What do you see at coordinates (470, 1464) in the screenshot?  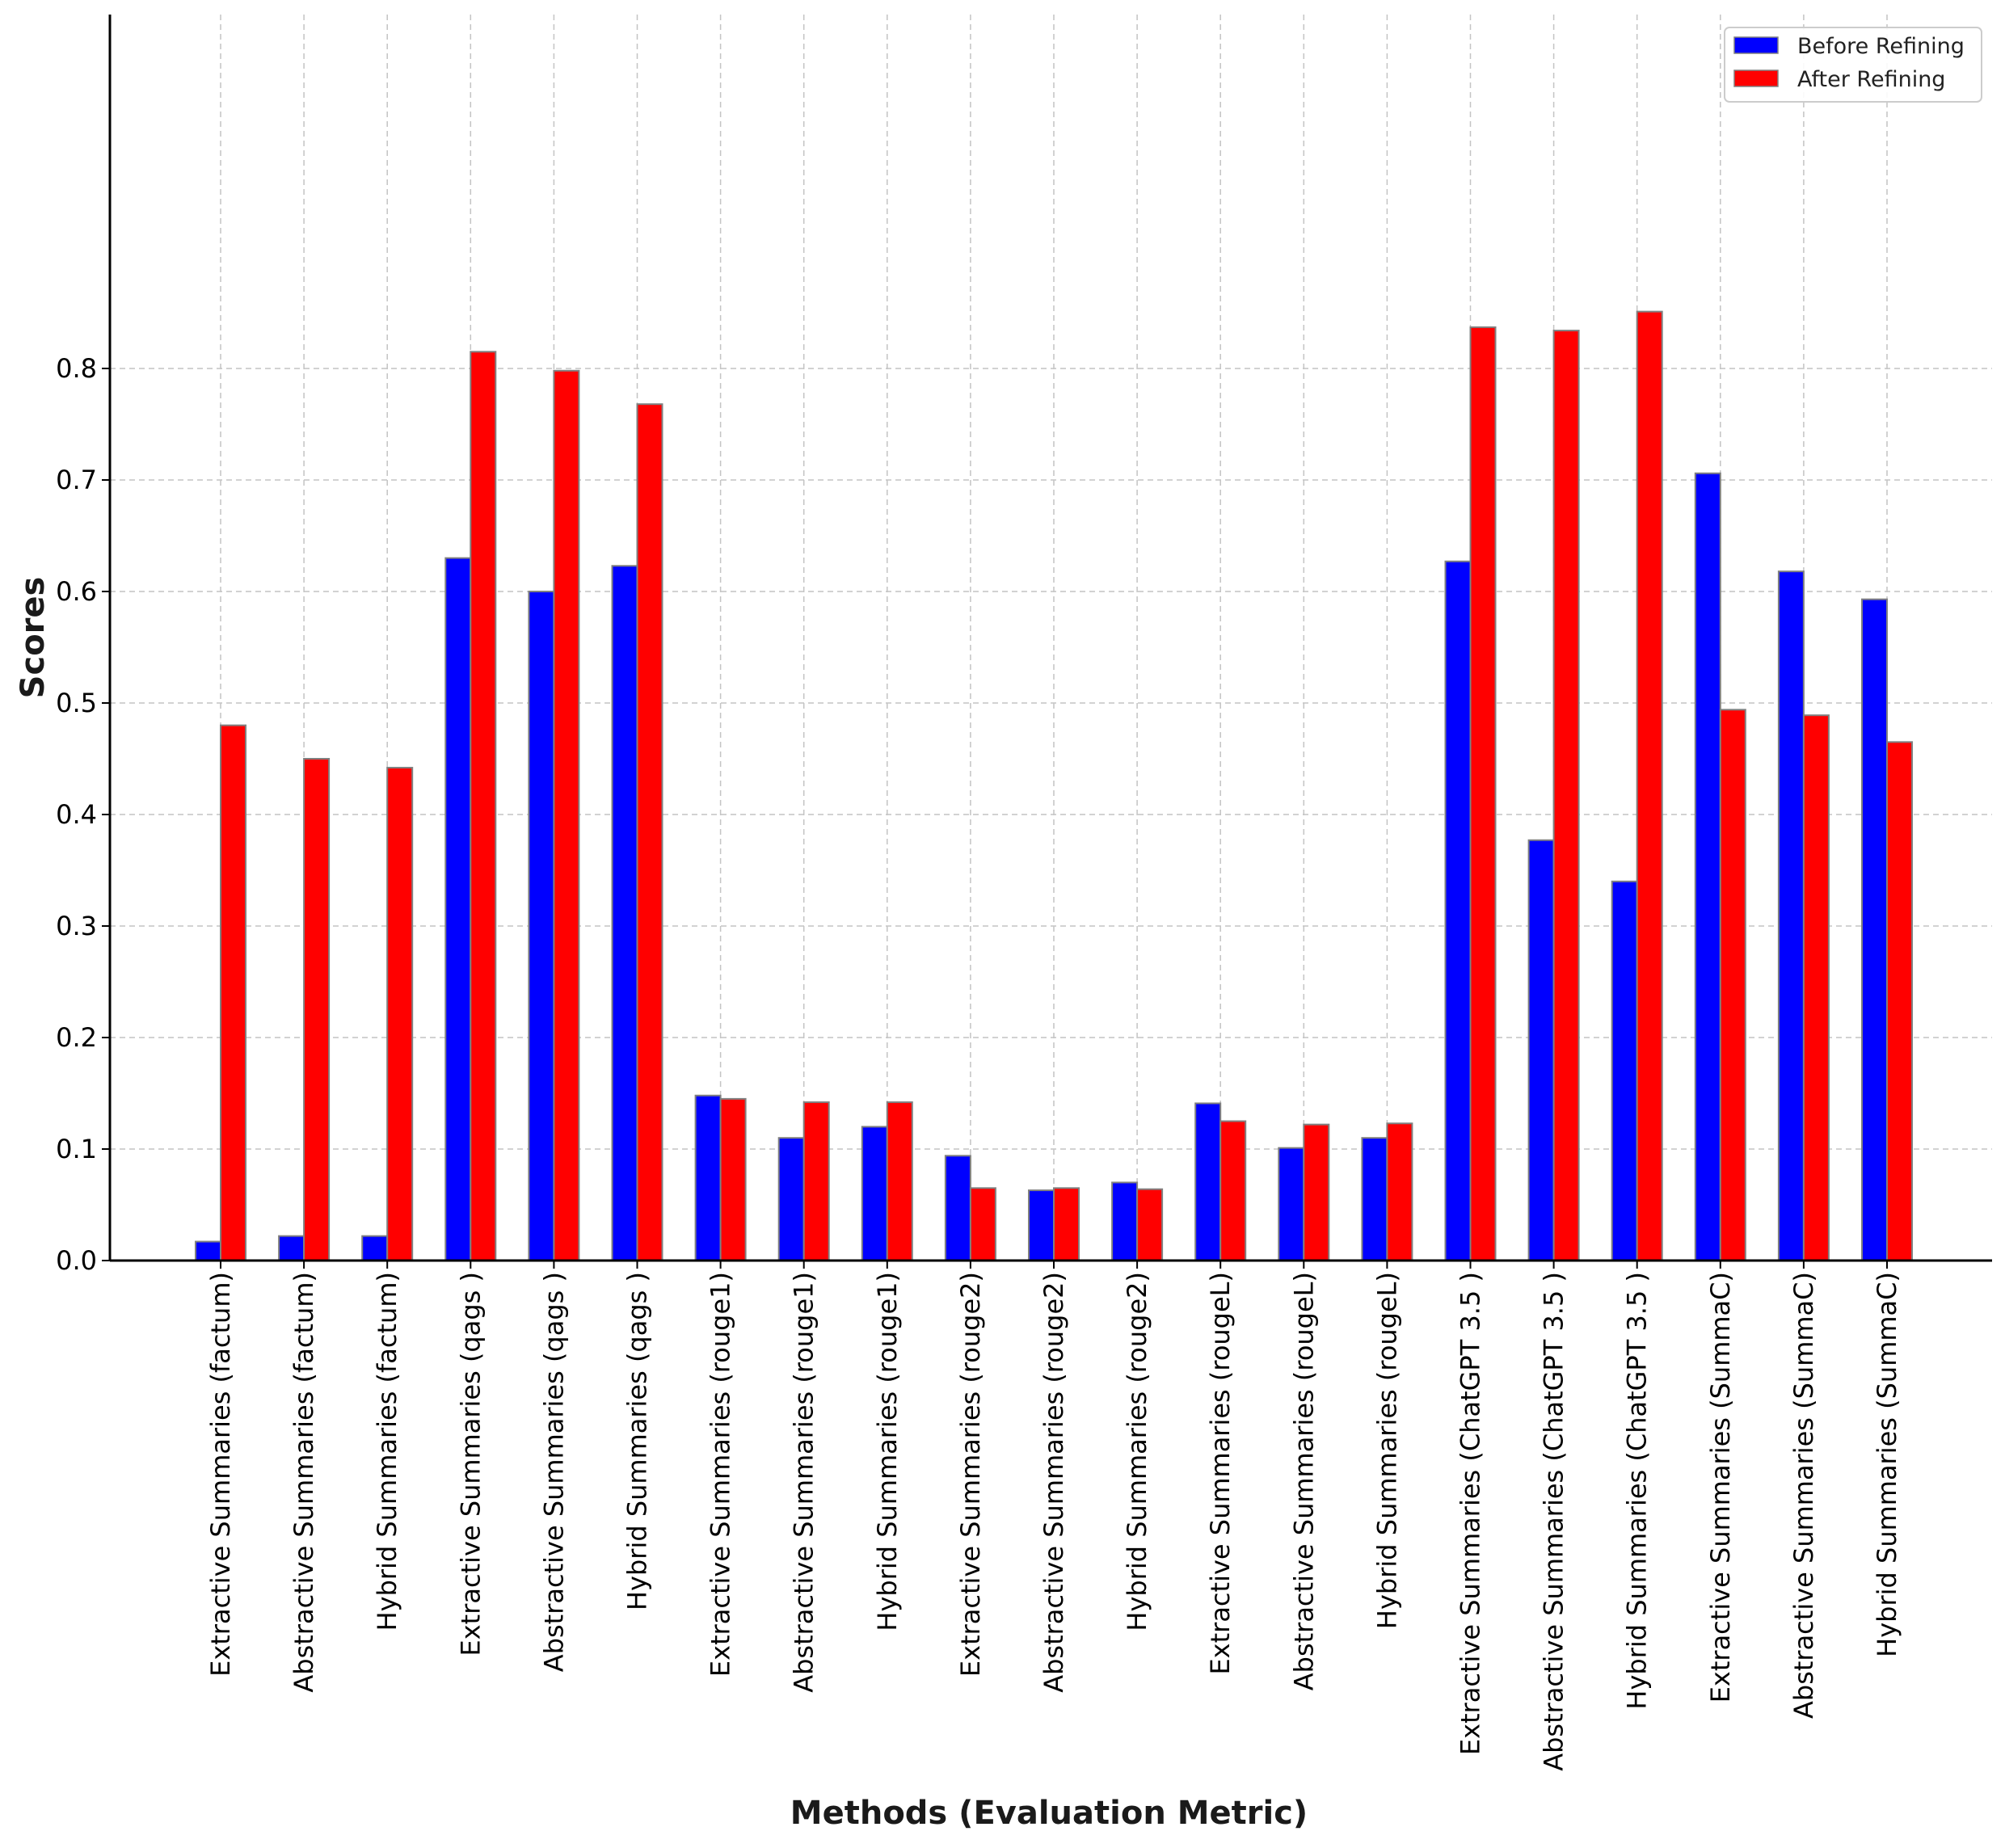 I see `x-tick-label: Extractive Summaries (qags )` at bounding box center [470, 1464].